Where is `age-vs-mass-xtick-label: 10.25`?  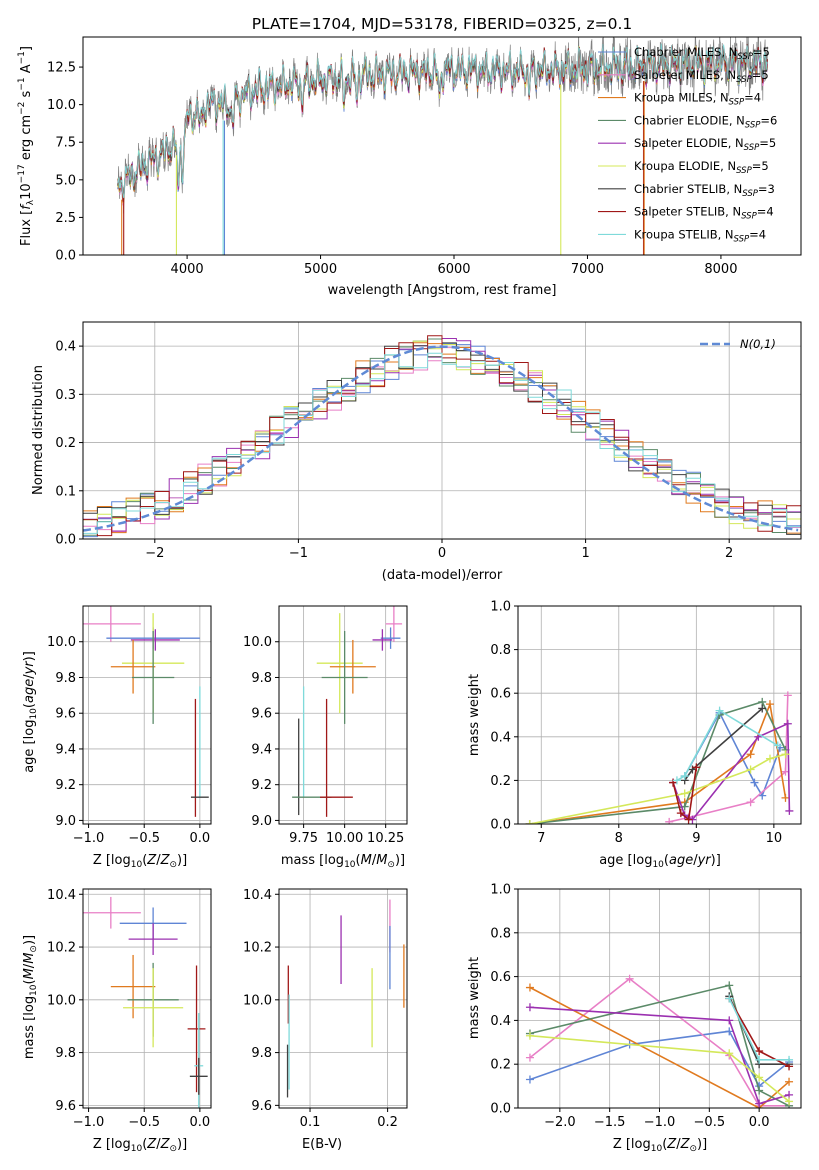 age-vs-mass-xtick-label: 10.25 is located at coordinates (385, 838).